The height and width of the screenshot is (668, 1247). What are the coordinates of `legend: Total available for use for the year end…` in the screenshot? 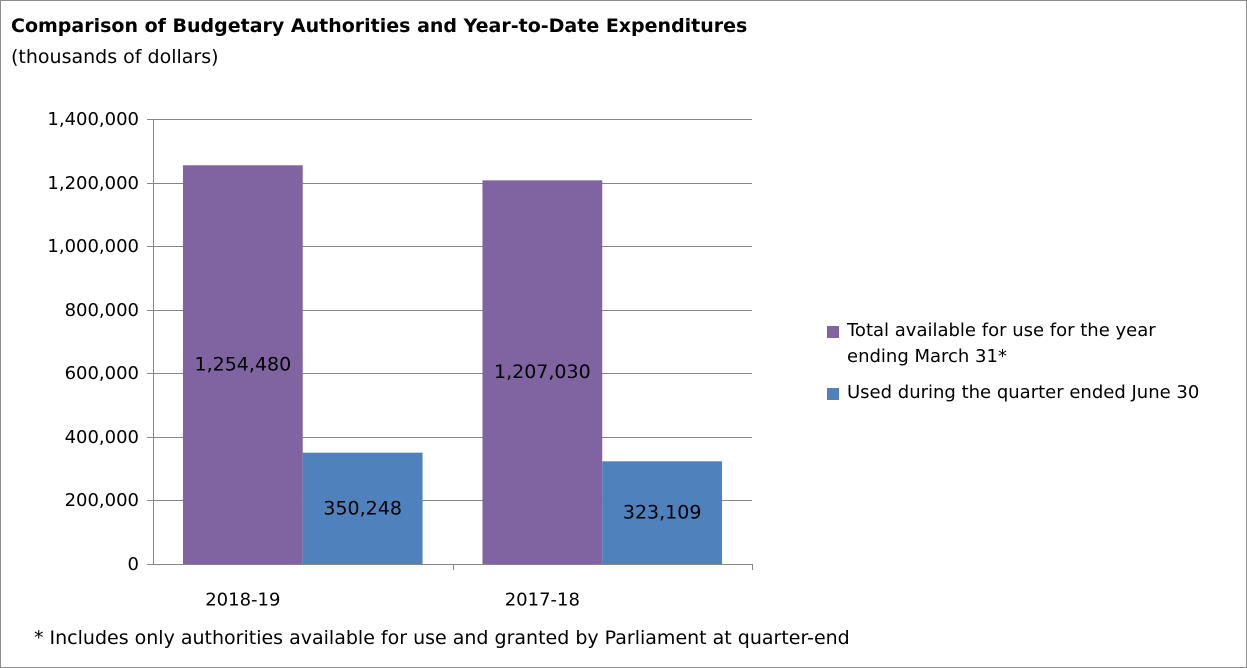 It's located at (1035, 367).